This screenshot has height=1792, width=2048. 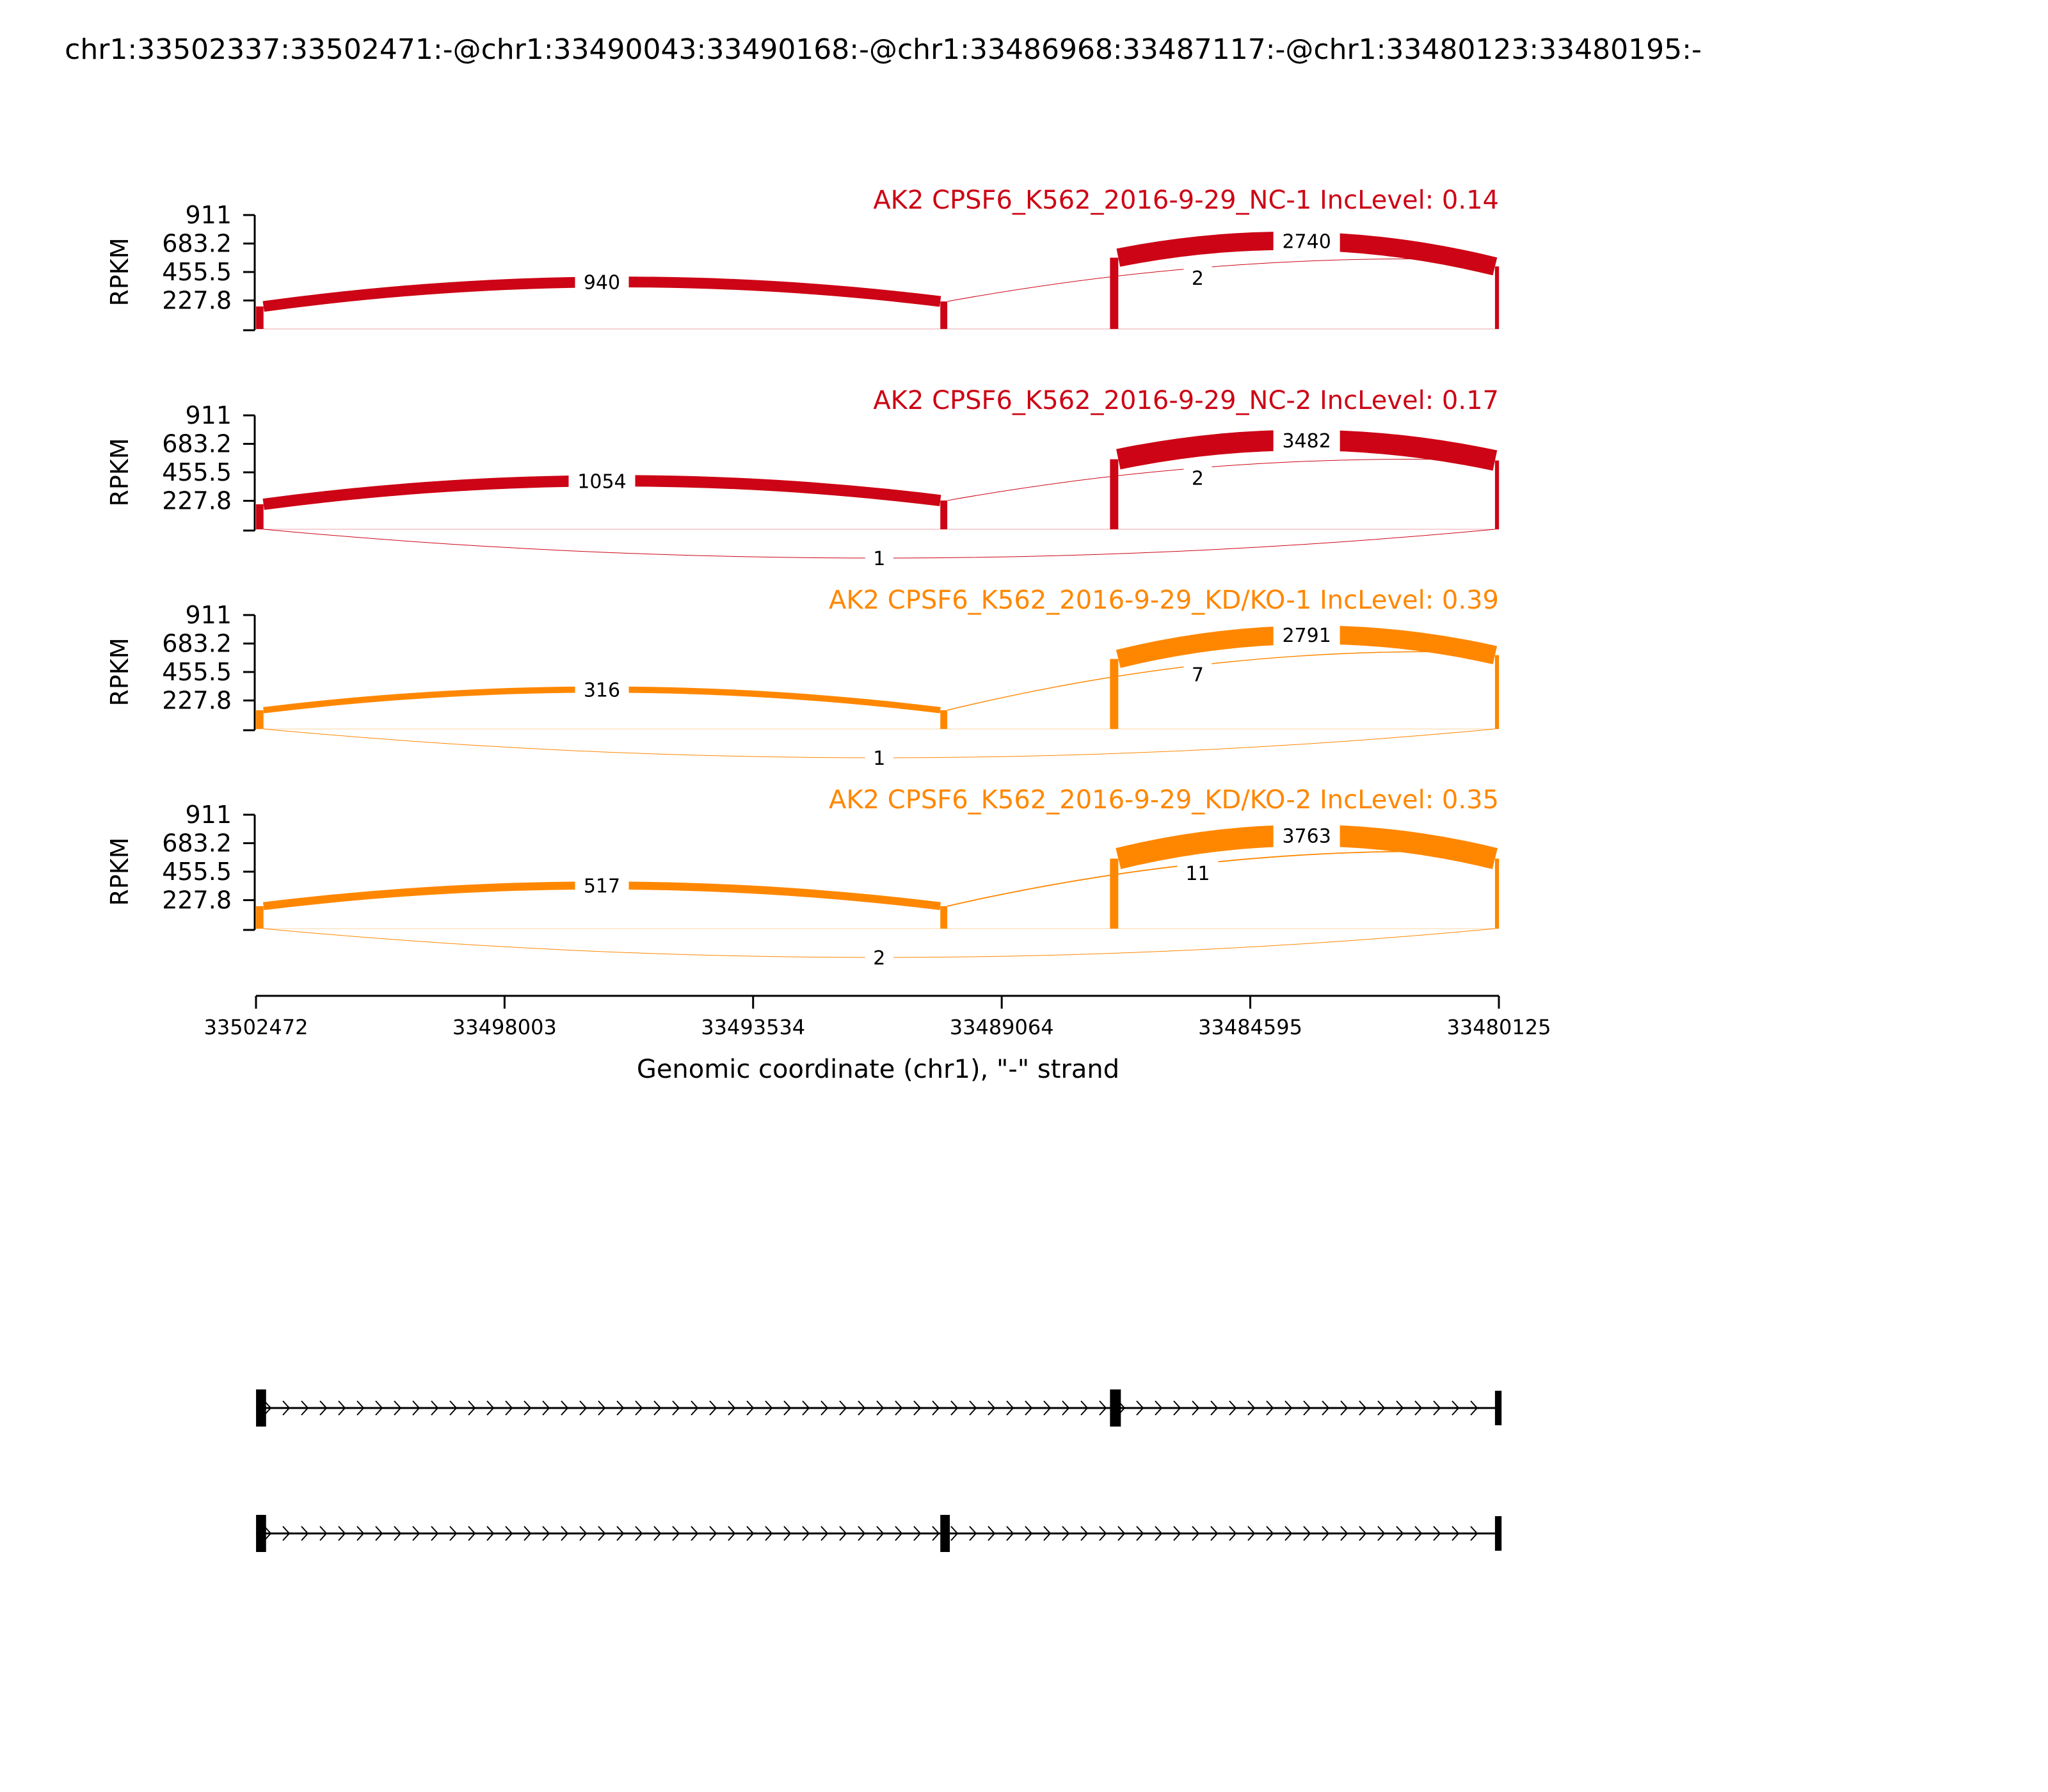 What do you see at coordinates (944, 917) in the screenshot?
I see `exon-2-coverage` at bounding box center [944, 917].